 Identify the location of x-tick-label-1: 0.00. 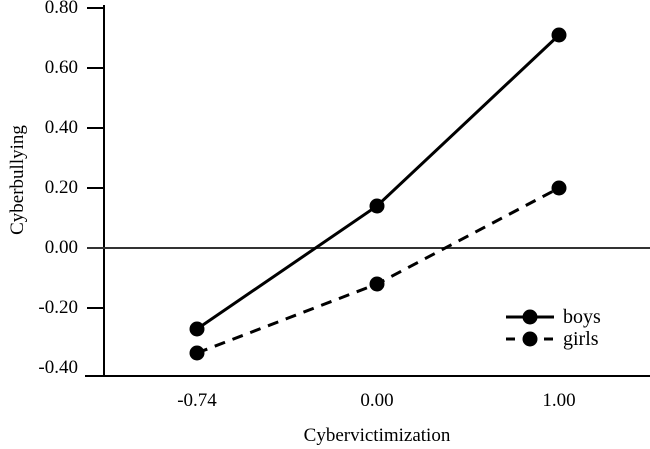
(377, 400).